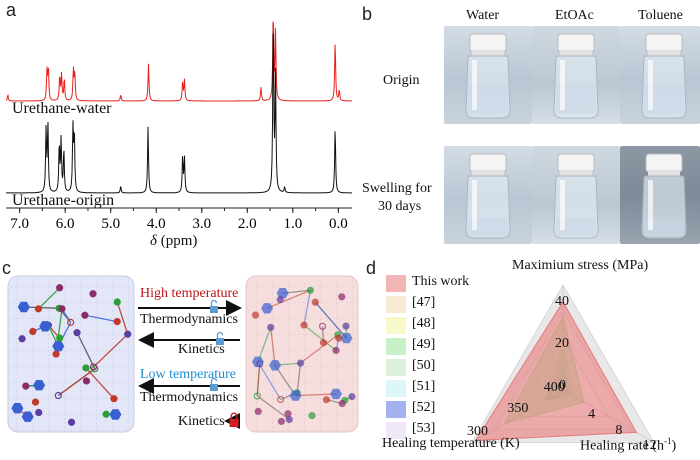 This screenshot has width=700, height=460. What do you see at coordinates (6, 268) in the screenshot?
I see `panel-label-c: c` at bounding box center [6, 268].